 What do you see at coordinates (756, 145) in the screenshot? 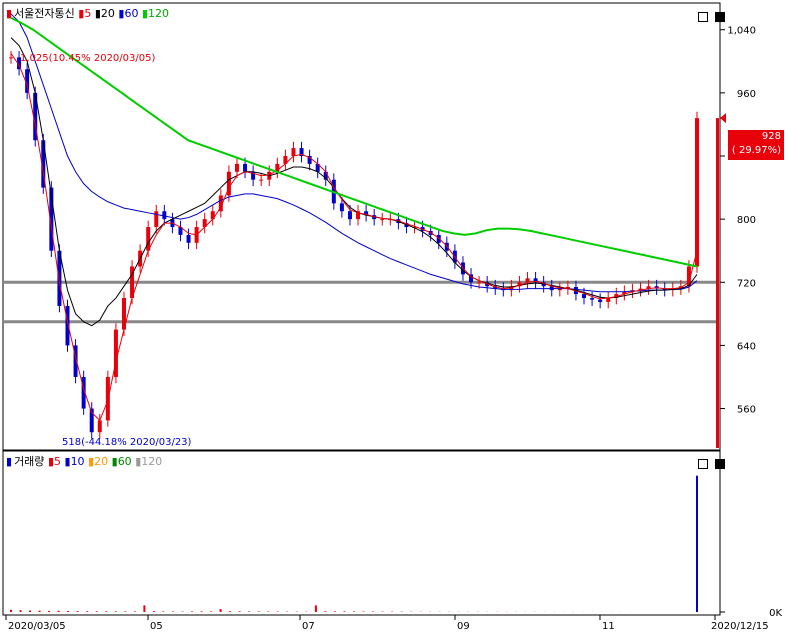
I see `last-price-badge: 928 ( 29.97%)` at bounding box center [756, 145].